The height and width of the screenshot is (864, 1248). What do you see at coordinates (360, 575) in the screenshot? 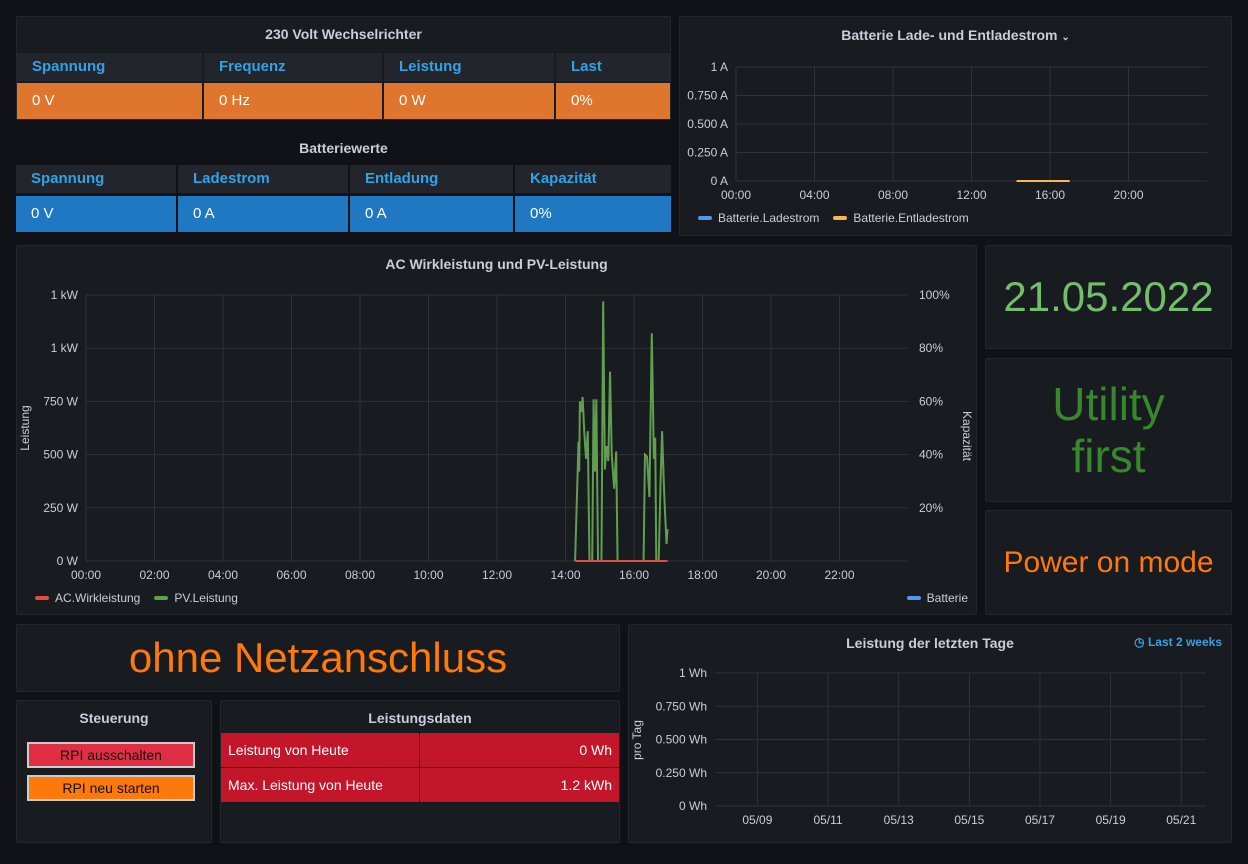
I see `x-tick-label: 08:00` at bounding box center [360, 575].